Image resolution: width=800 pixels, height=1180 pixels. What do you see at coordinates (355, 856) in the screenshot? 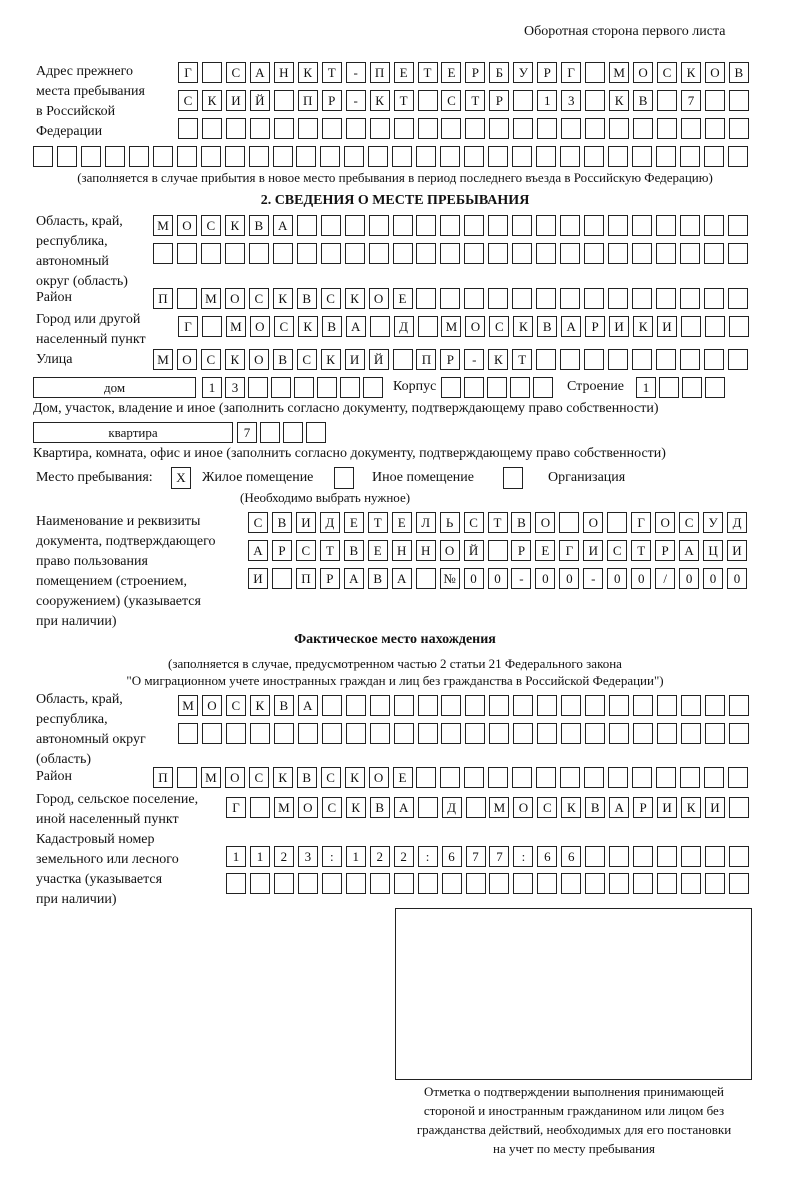
I see `letter-cell: 1` at bounding box center [355, 856].